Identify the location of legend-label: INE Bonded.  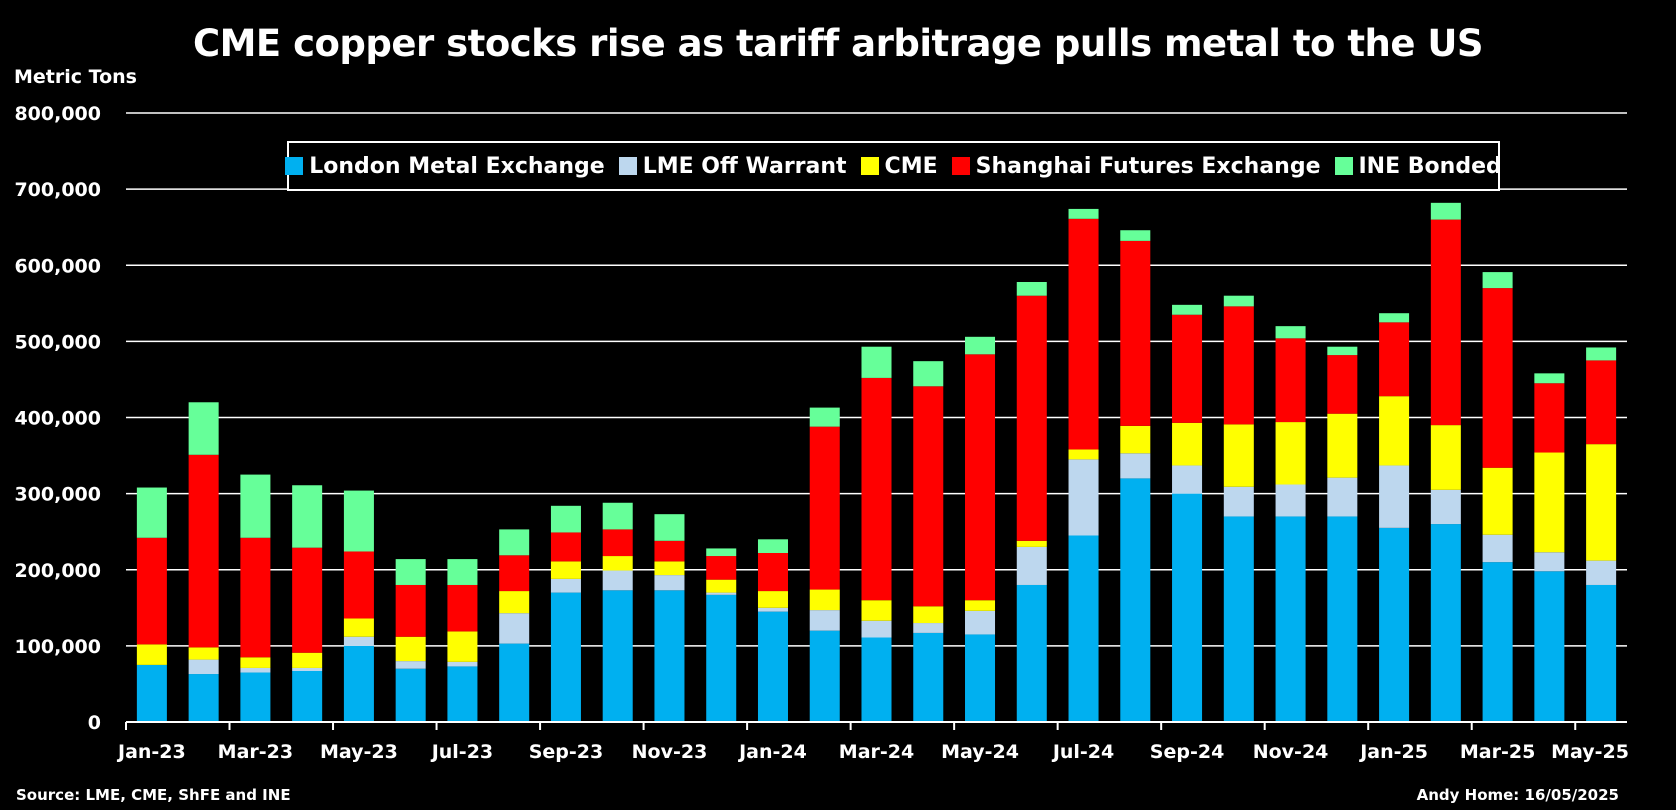
(1430, 166).